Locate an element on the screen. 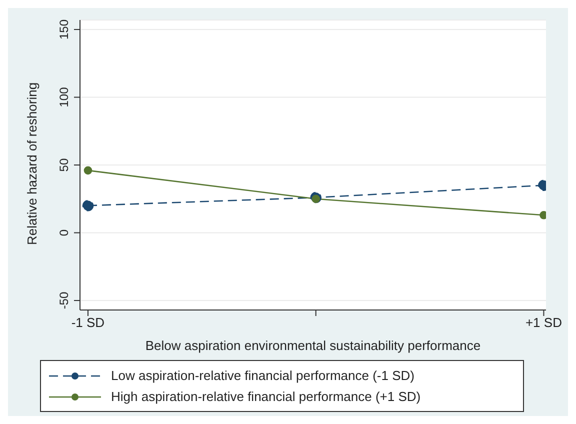 Image resolution: width=576 pixels, height=424 pixels. x-tick-label: +1 SD is located at coordinates (543, 322).